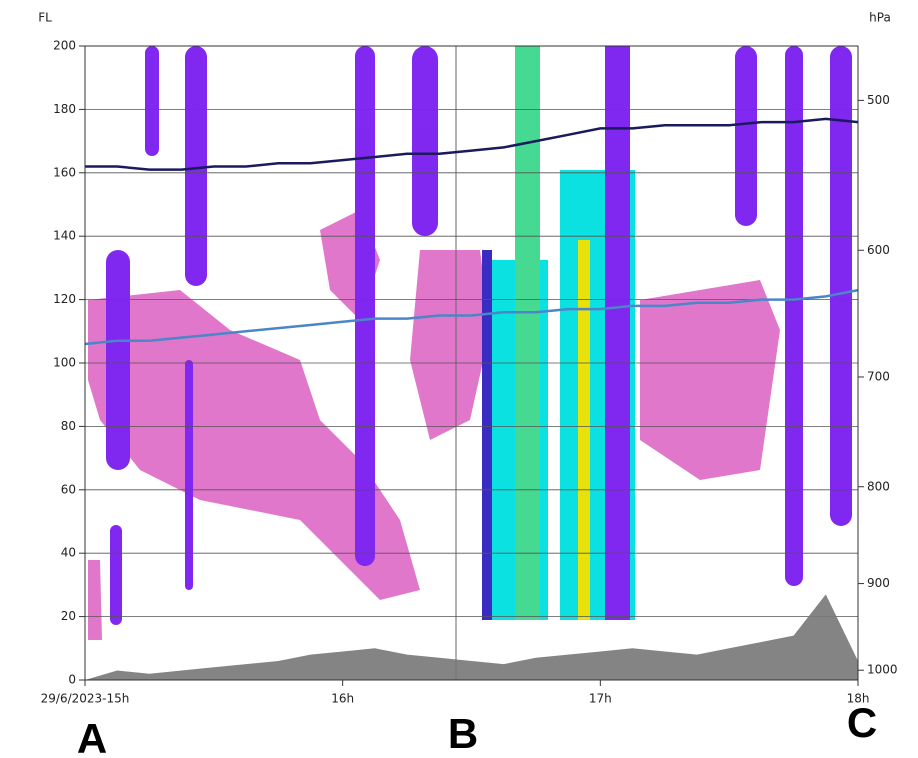  What do you see at coordinates (858, 699) in the screenshot?
I see `x-tick-label: 18h` at bounding box center [858, 699].